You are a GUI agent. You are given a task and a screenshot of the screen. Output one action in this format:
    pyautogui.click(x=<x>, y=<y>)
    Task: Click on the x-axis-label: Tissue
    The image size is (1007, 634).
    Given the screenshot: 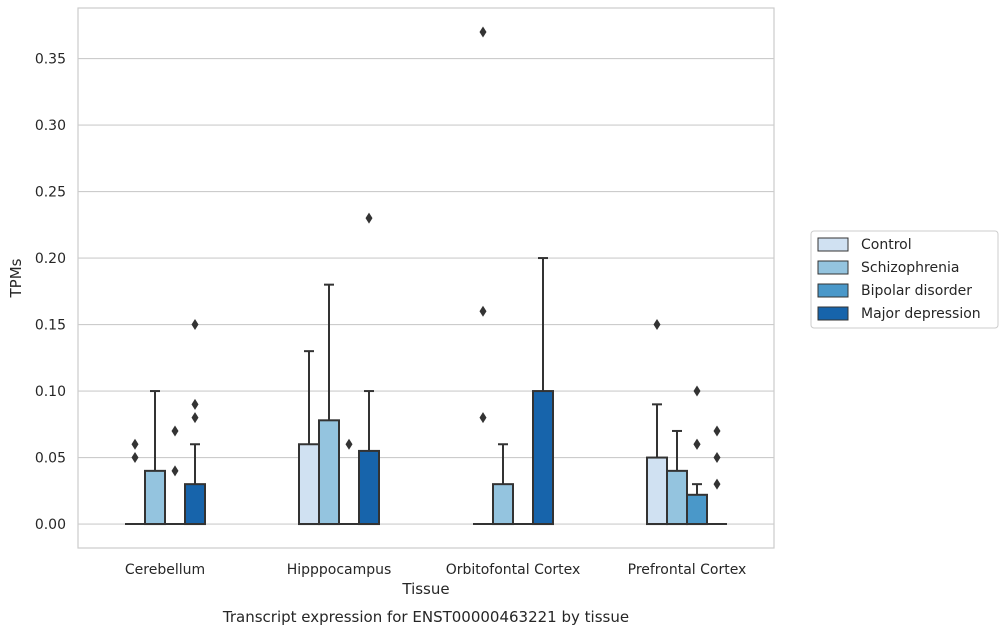 What is the action you would take?
    pyautogui.click(x=425, y=589)
    